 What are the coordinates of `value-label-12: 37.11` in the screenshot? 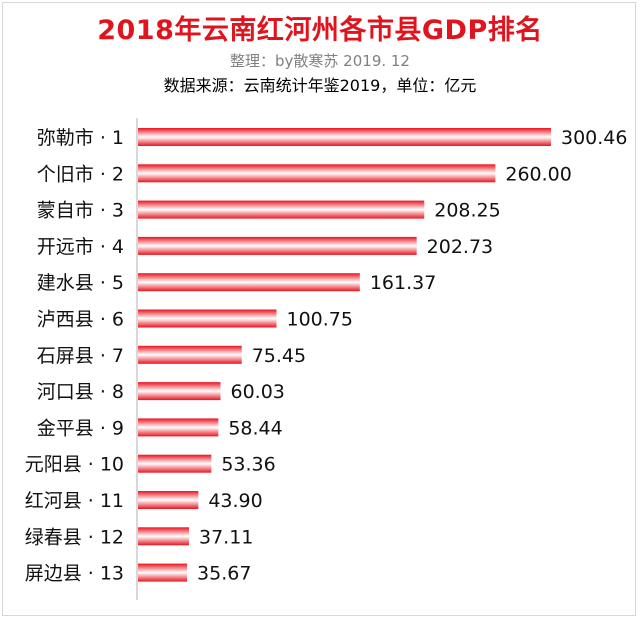 It's located at (226, 537).